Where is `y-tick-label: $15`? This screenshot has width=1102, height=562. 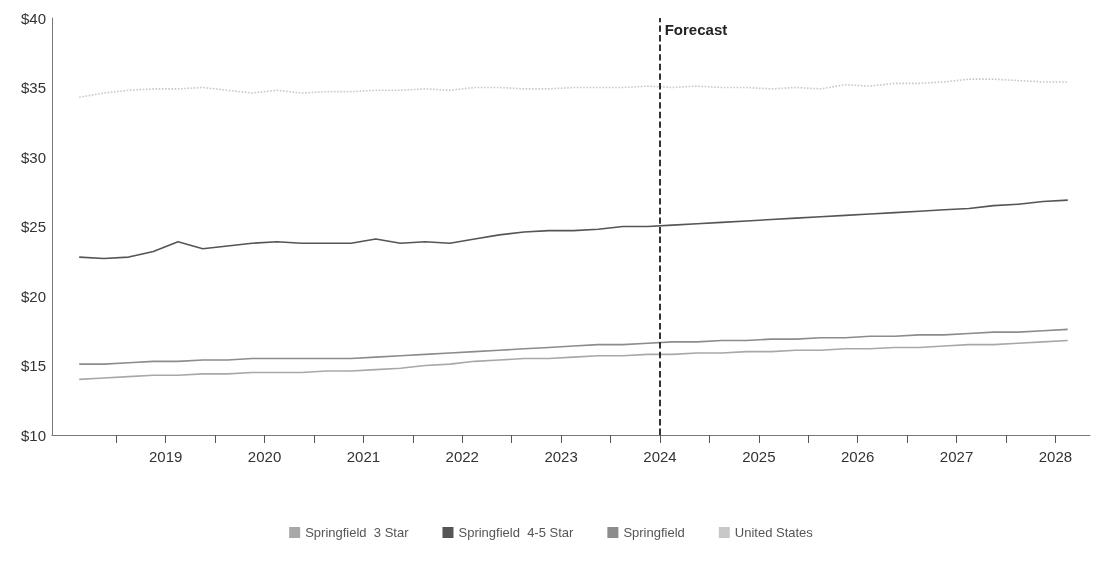
y-tick-label: $15 is located at coordinates (33, 365).